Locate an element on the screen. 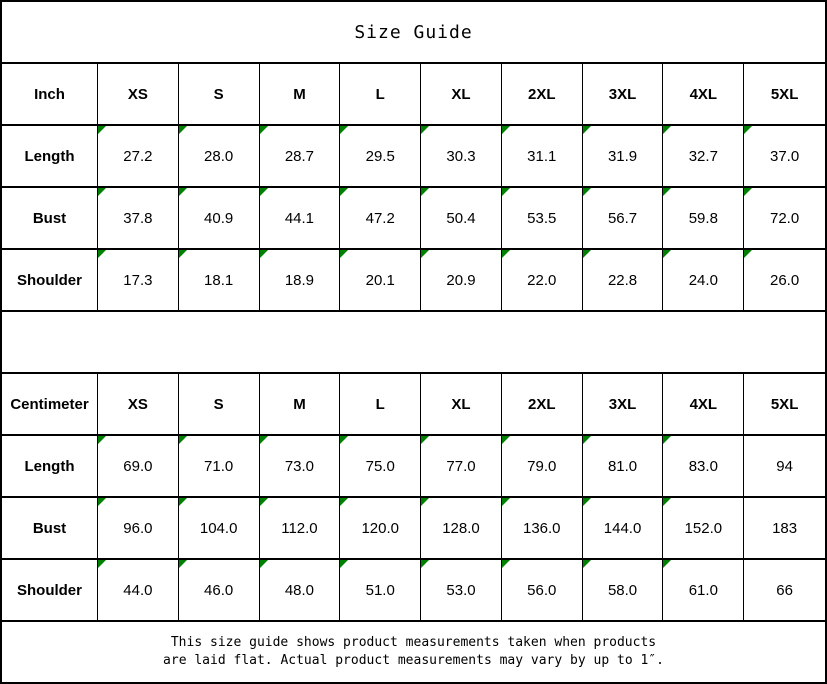  value-cell: 56.7 is located at coordinates (623, 219).